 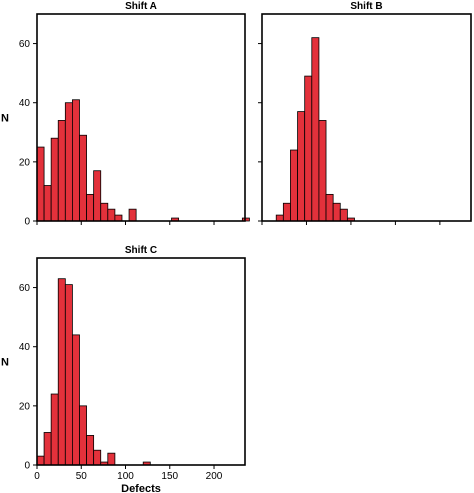 I want to click on x-tick-label: 100, so click(x=125, y=476).